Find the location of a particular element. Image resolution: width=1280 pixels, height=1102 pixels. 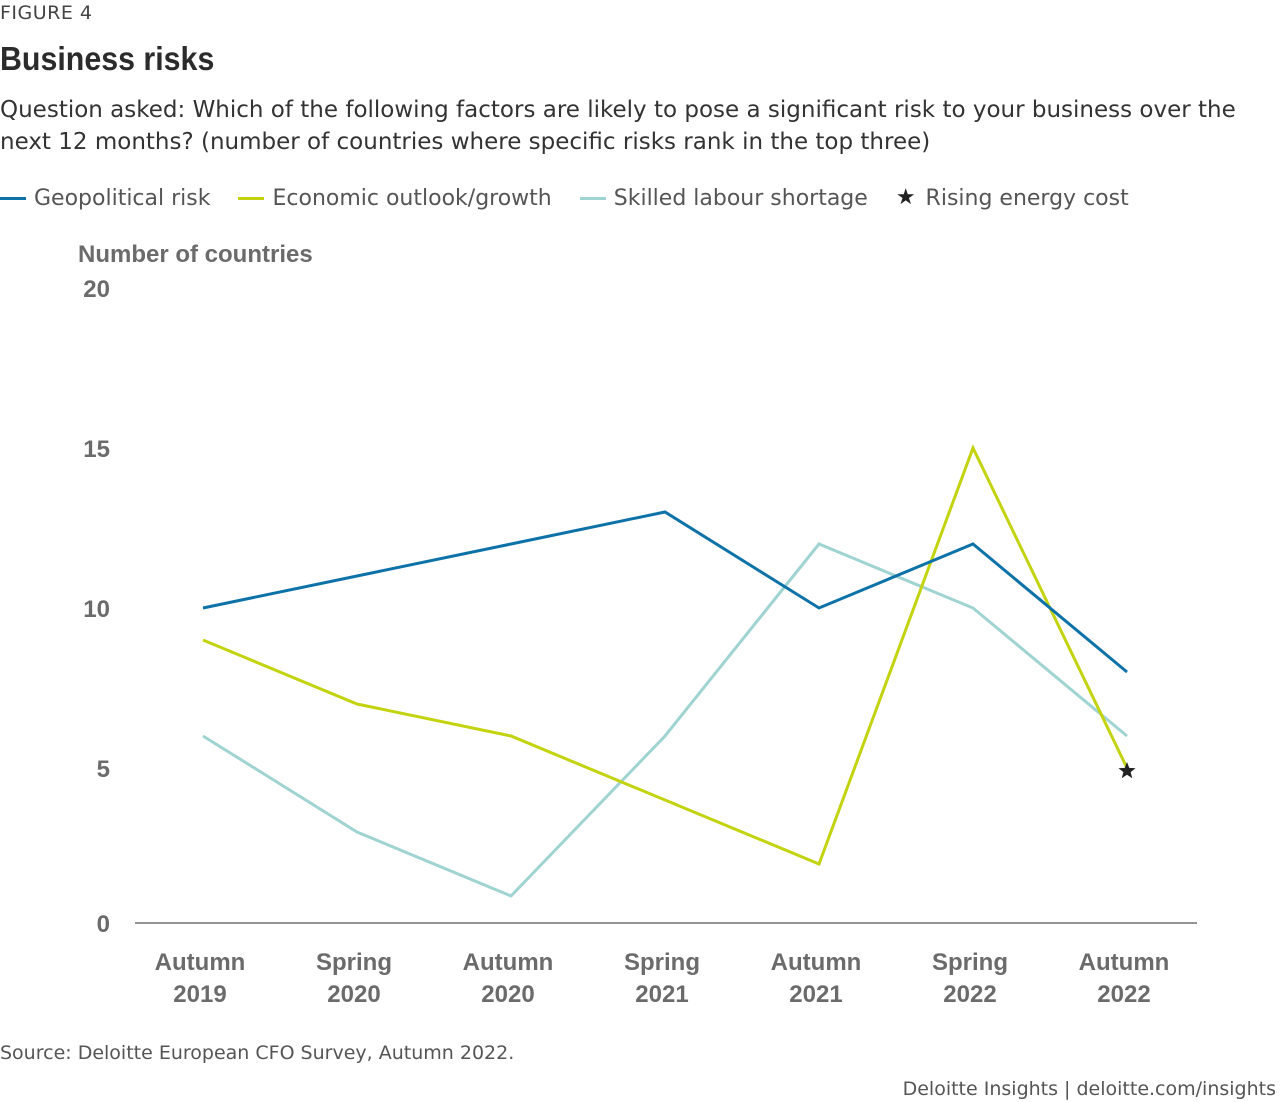

star-icon: ★ is located at coordinates (905, 197).